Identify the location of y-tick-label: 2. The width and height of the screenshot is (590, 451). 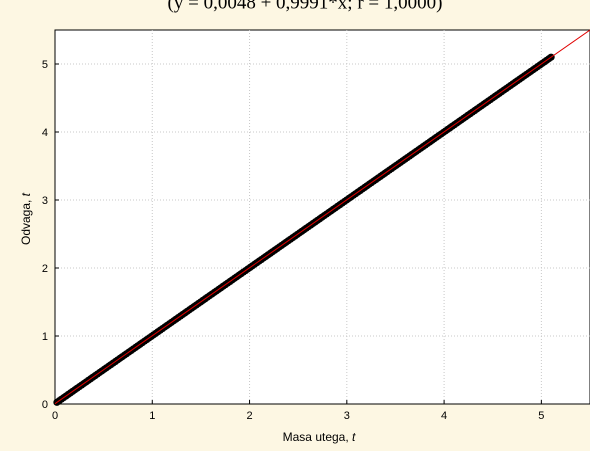
(45, 269).